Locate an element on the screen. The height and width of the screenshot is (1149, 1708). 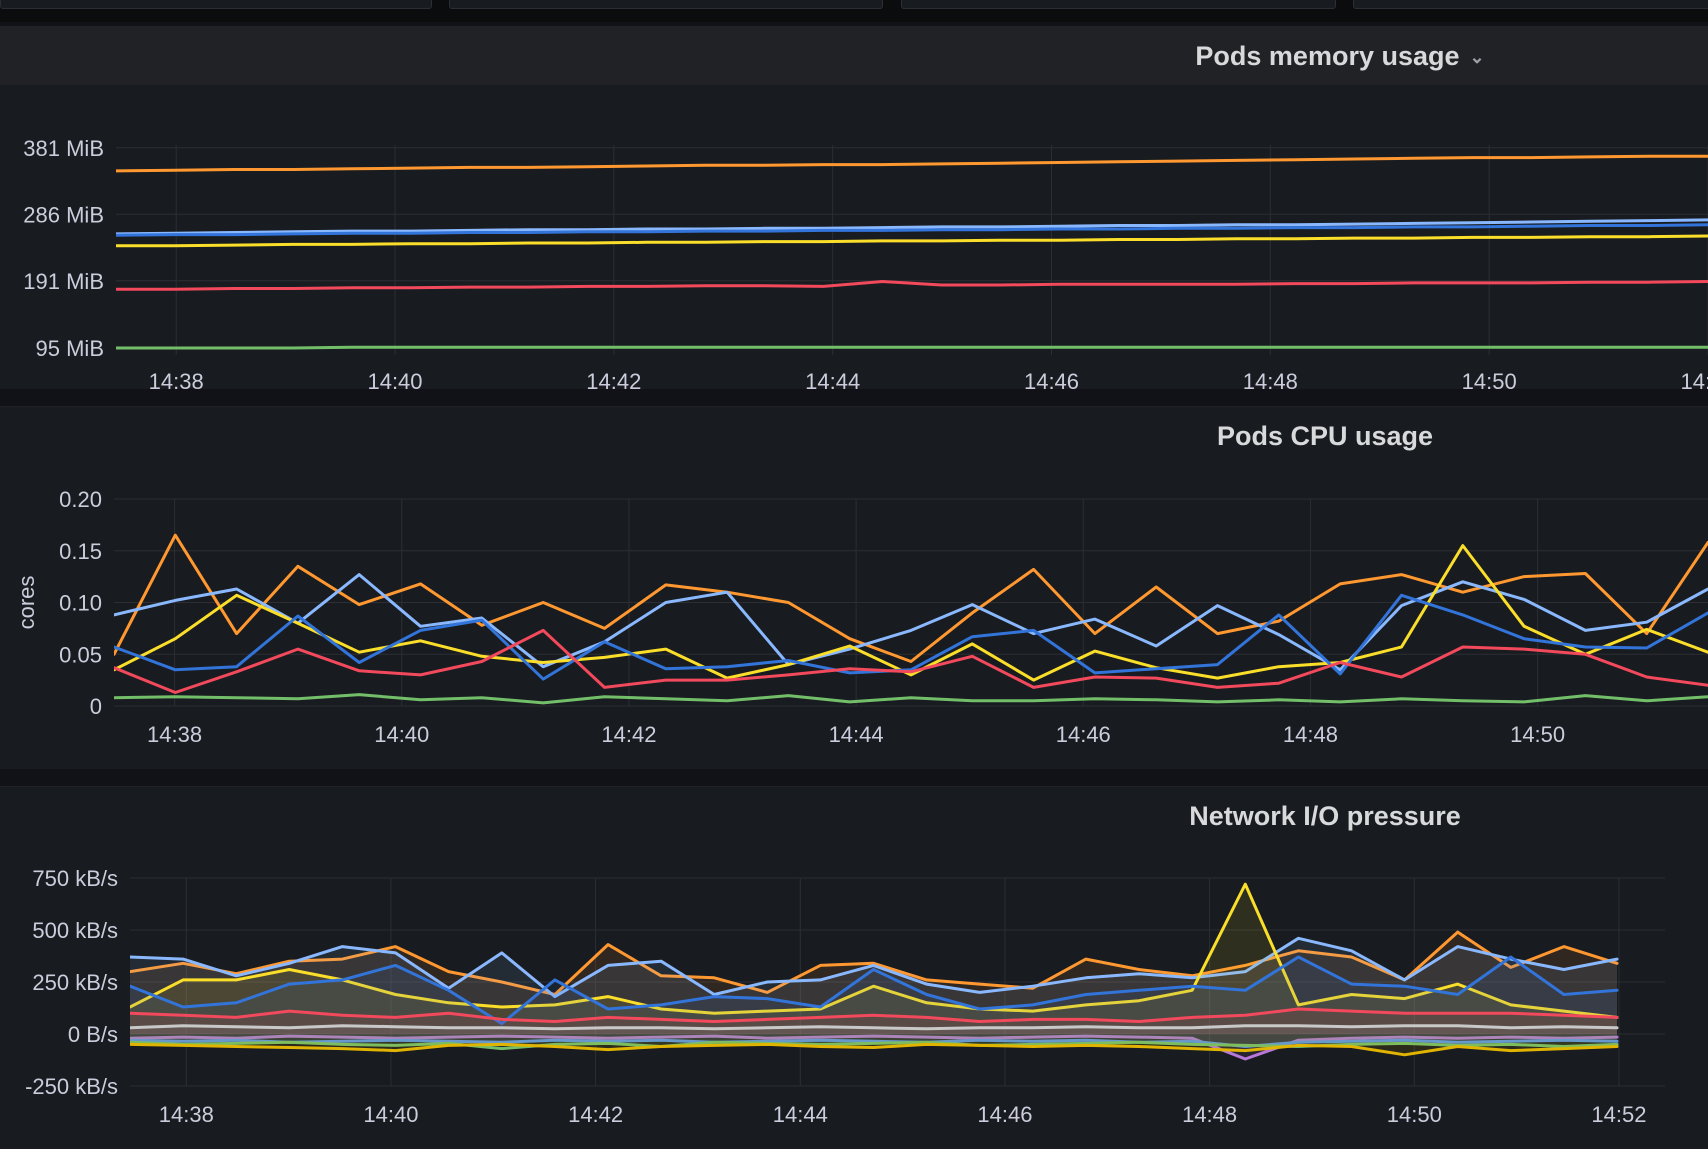
panel-title: Pods memory usage ⌄ is located at coordinates (1339, 56).